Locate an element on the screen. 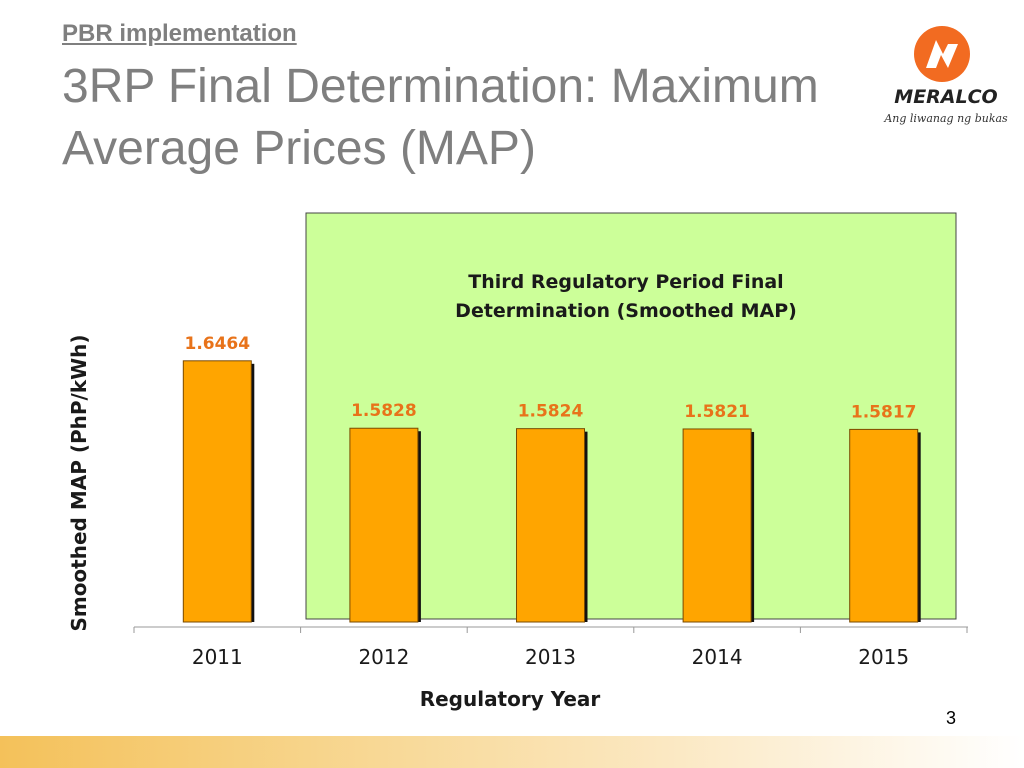 The width and height of the screenshot is (1024, 768). section-link: PBR implementation is located at coordinates (179, 33).